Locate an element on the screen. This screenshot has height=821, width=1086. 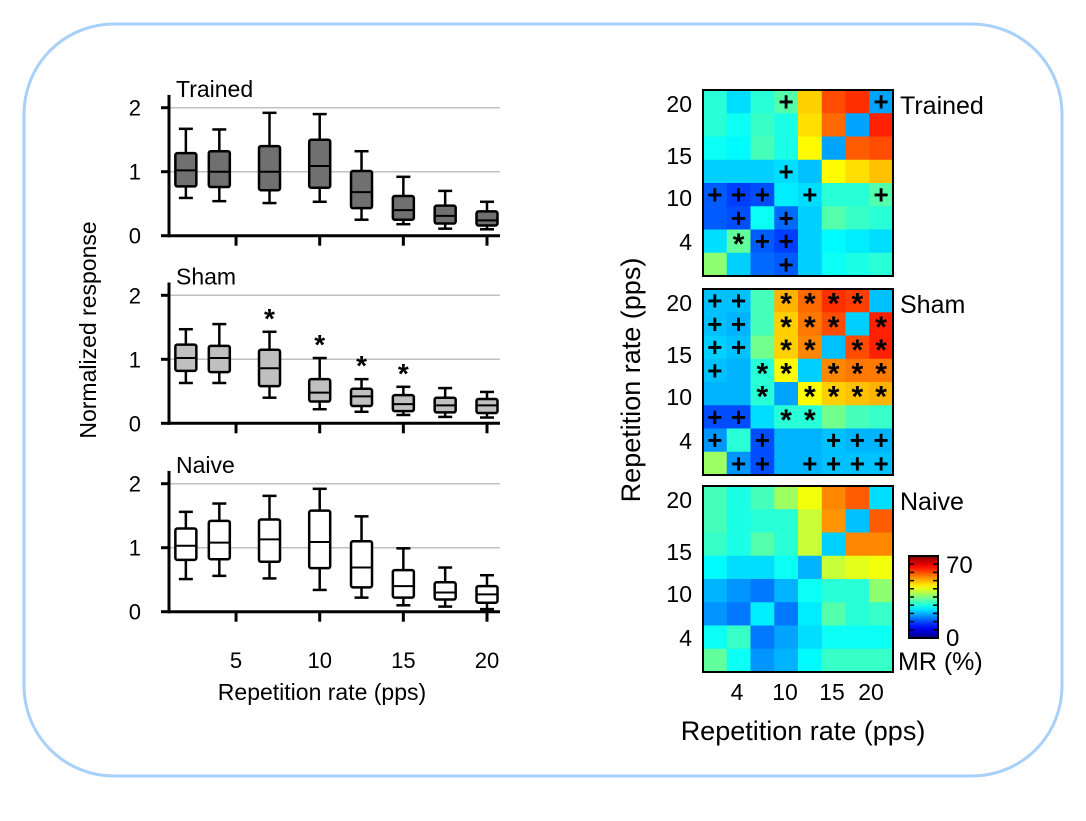
panel-title: Naive is located at coordinates (932, 502).